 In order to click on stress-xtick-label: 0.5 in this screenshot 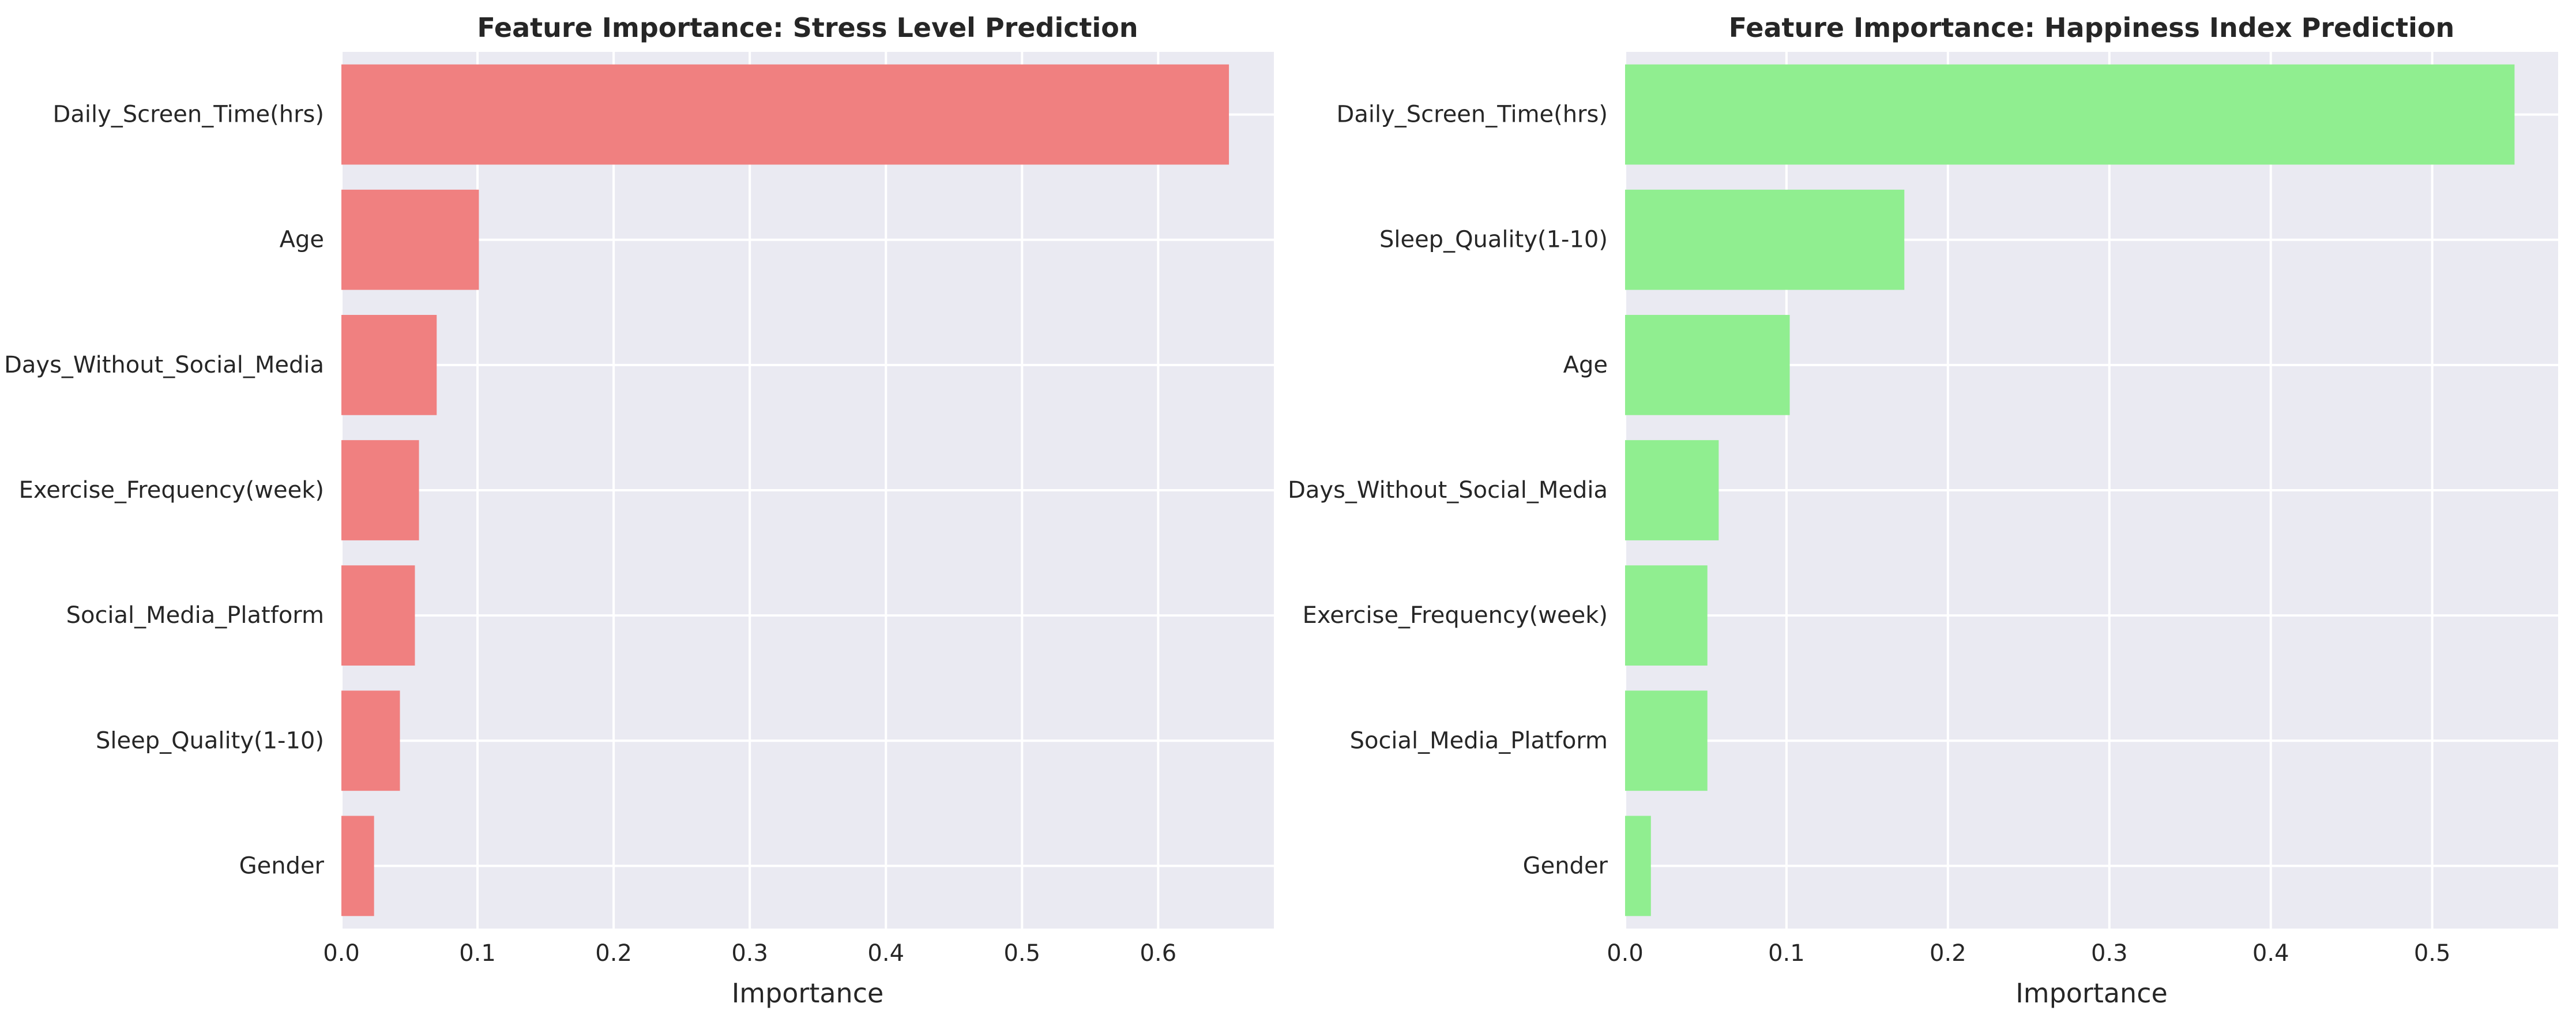, I will do `click(1021, 953)`.